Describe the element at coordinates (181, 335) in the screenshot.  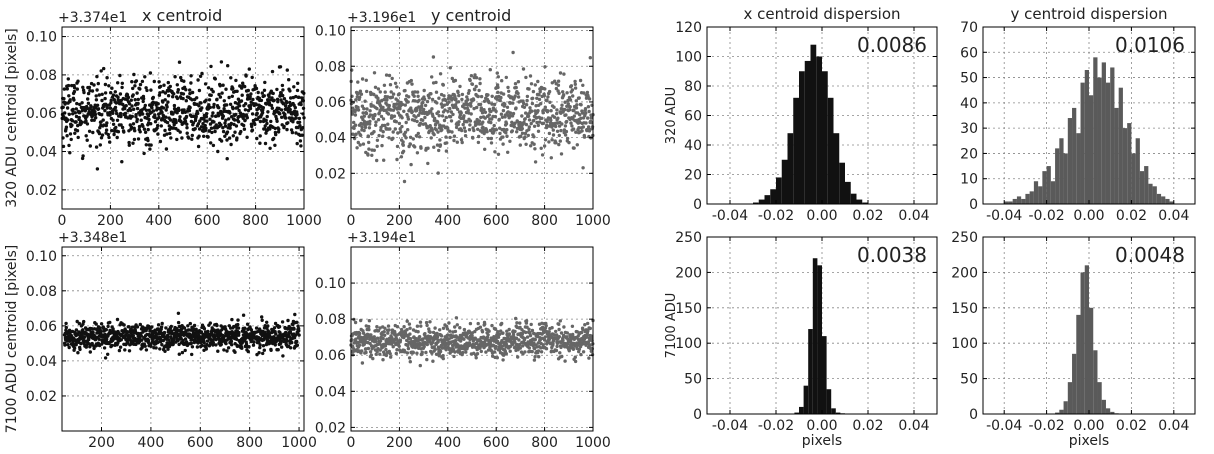
I see `scatter-points` at that location.